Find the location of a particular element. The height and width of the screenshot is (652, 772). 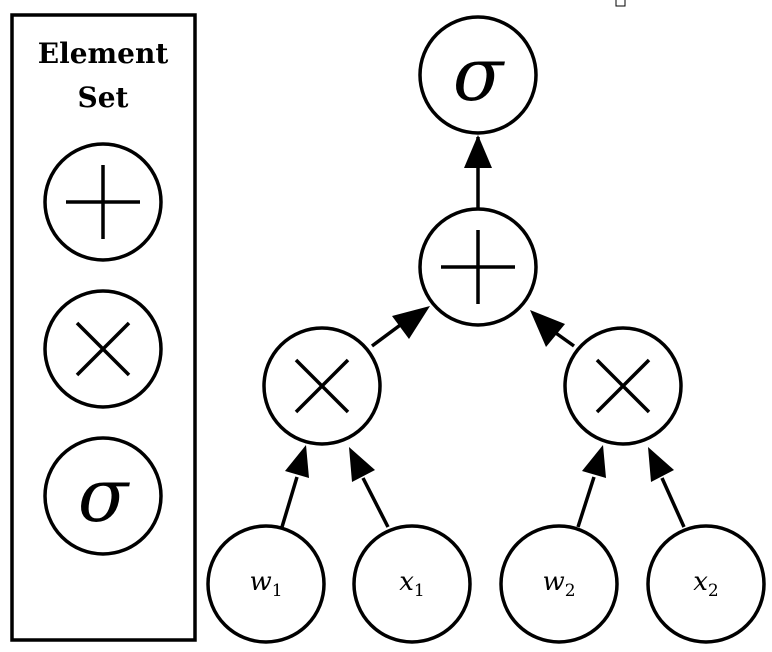

input-label-w1: w1 is located at coordinates (265, 584).